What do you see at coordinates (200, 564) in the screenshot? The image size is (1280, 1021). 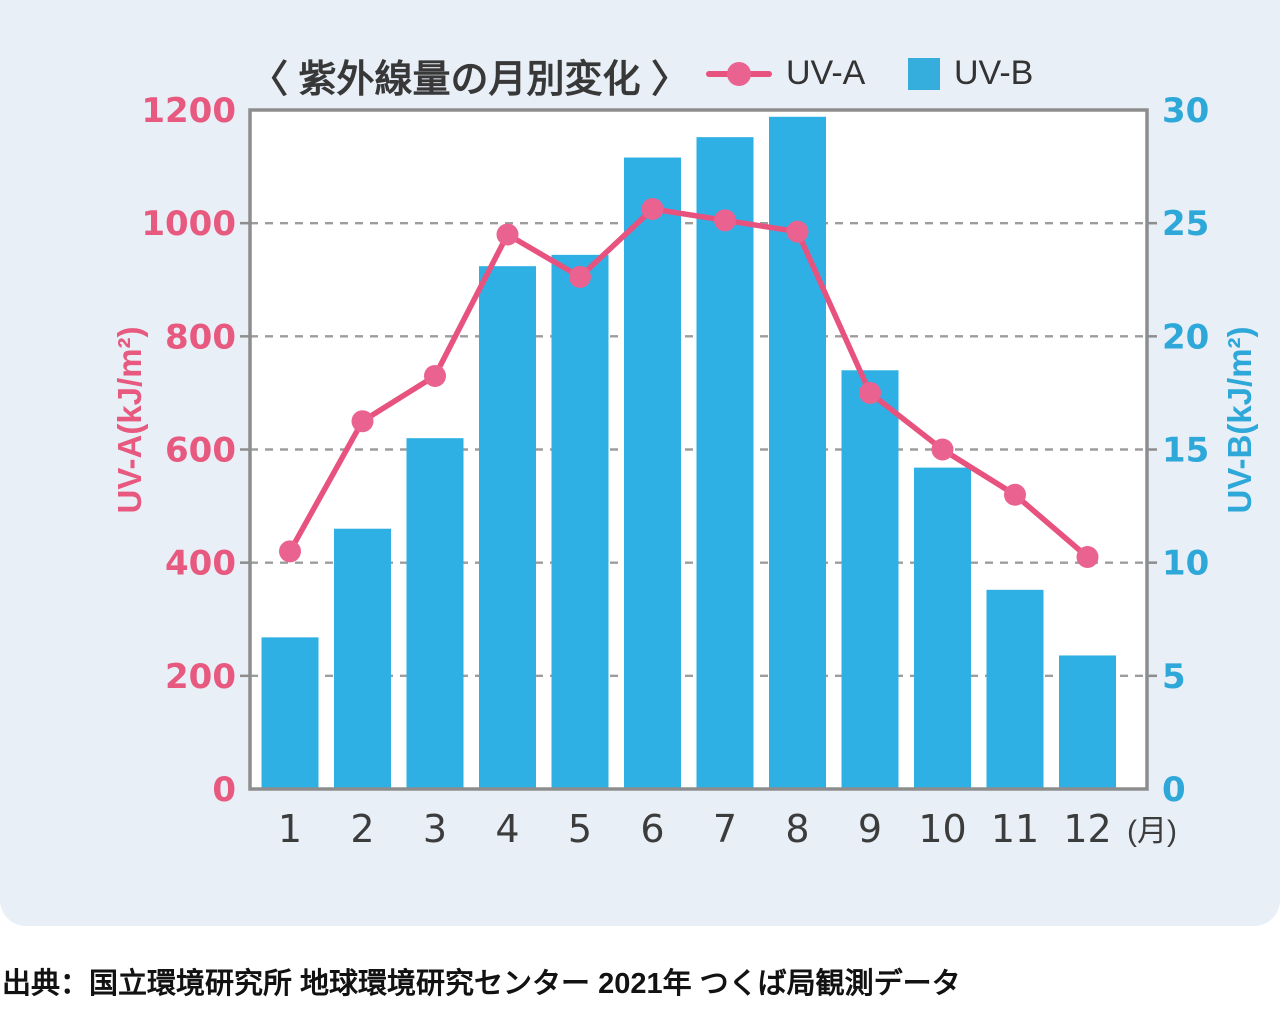 I see `left-axis-tick-label-400: 400` at bounding box center [200, 564].